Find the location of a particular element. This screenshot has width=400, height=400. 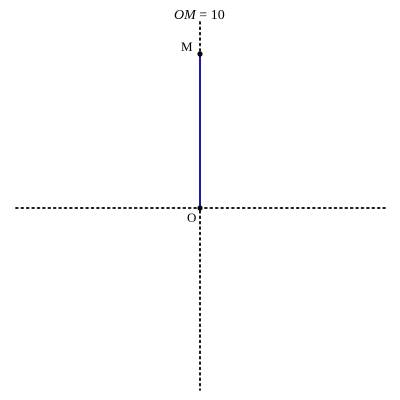

caption-value: 10 is located at coordinates (218, 15).